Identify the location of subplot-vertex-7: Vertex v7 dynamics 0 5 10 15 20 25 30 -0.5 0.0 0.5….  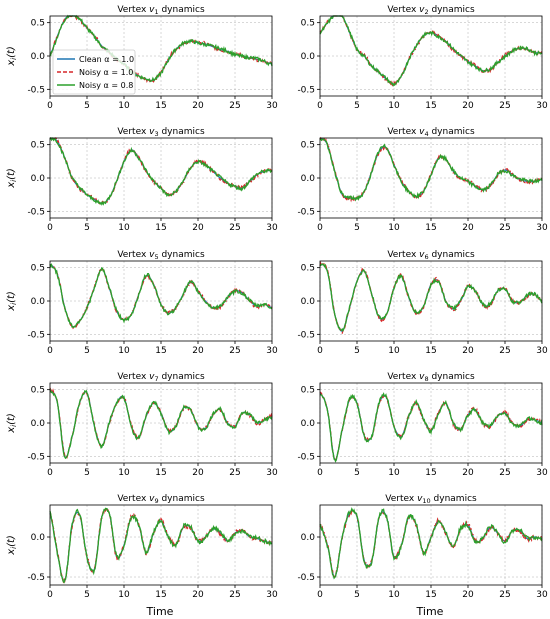
(142, 425).